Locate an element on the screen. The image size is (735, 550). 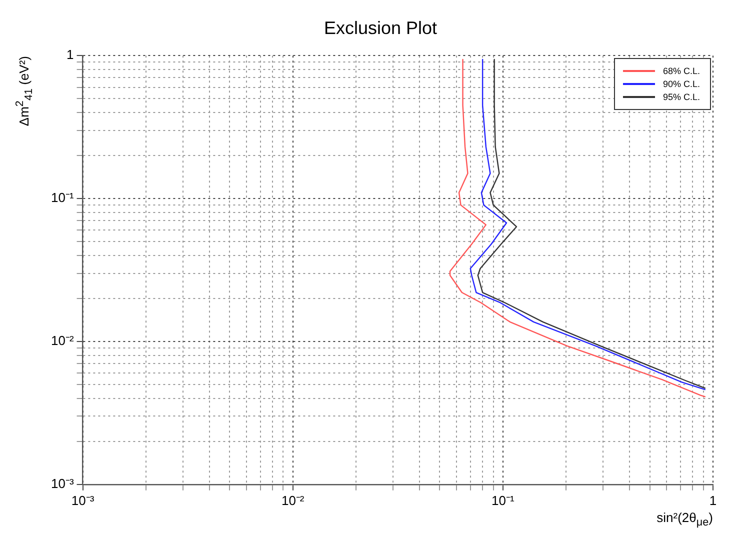
y-tick-label: 10⁻³ is located at coordinates (62, 483).